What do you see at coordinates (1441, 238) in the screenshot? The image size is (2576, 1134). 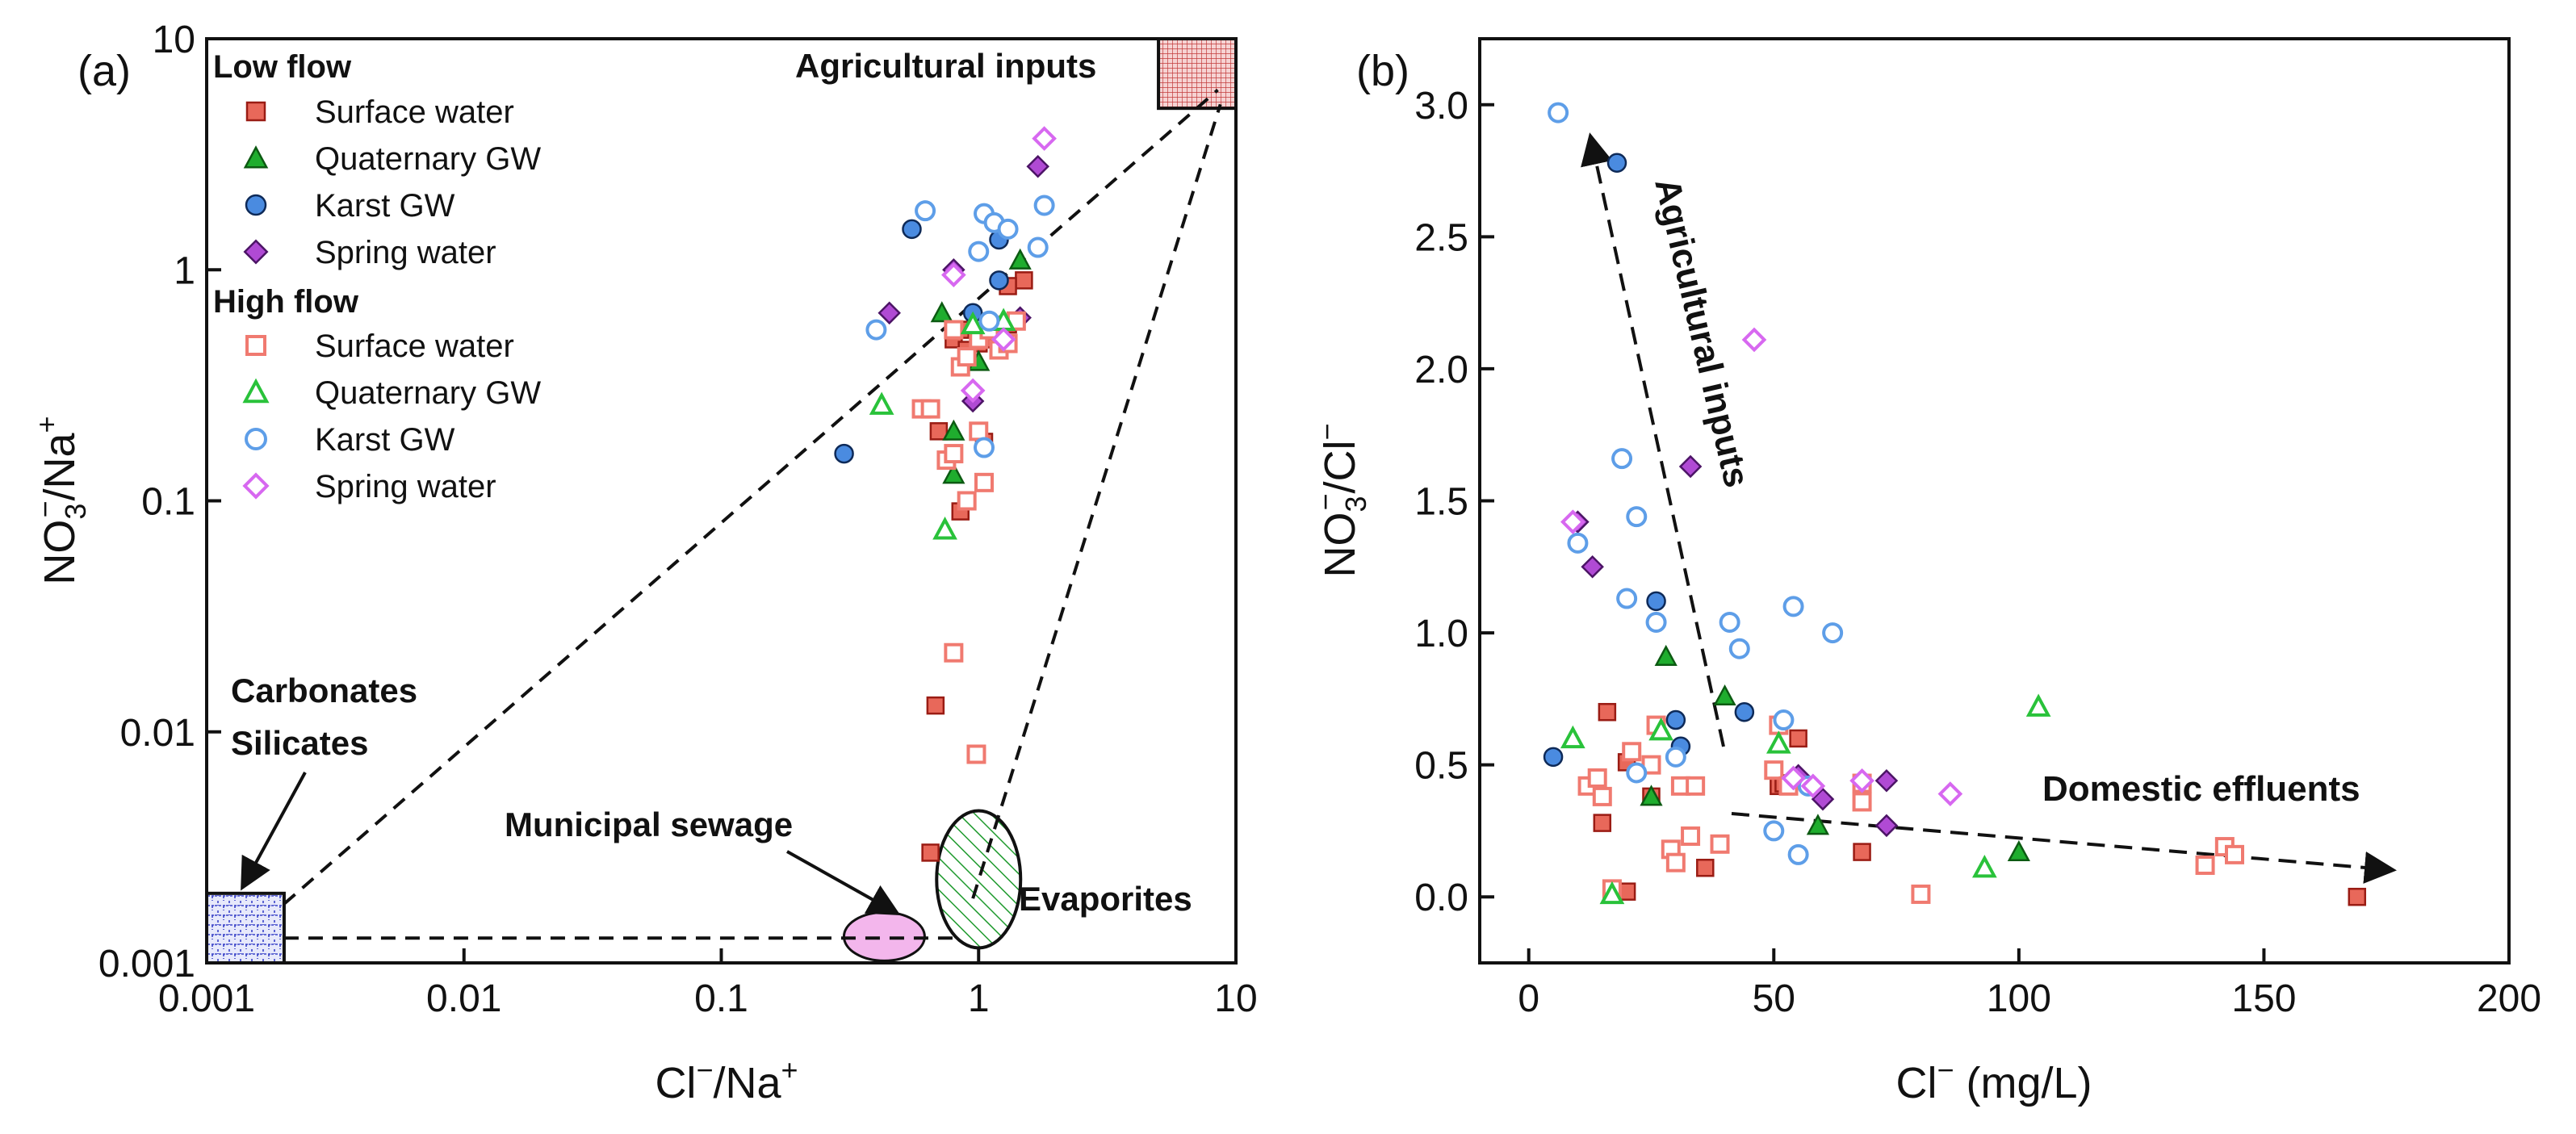 I see `y-tick-label-b: 2.5` at bounding box center [1441, 238].